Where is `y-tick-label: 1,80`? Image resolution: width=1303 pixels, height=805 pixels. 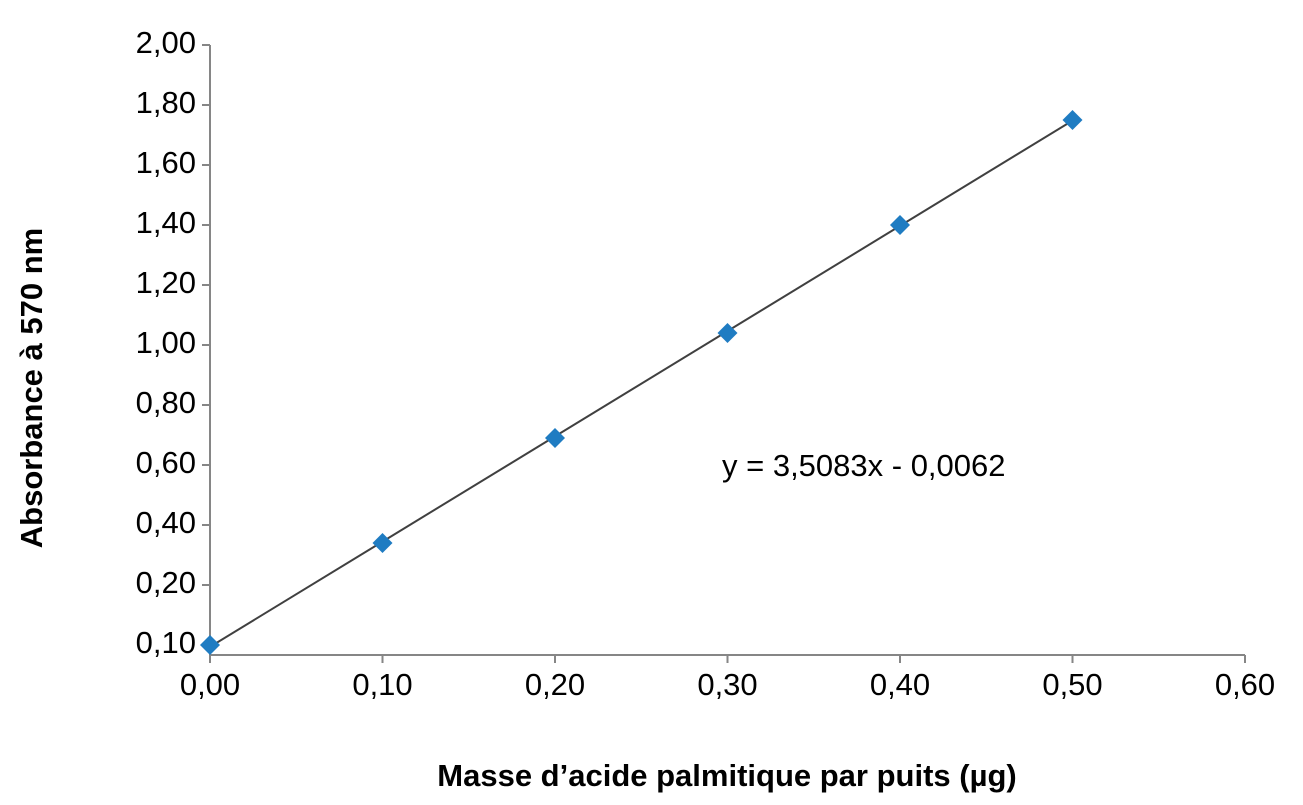 y-tick-label: 1,80 is located at coordinates (166, 102).